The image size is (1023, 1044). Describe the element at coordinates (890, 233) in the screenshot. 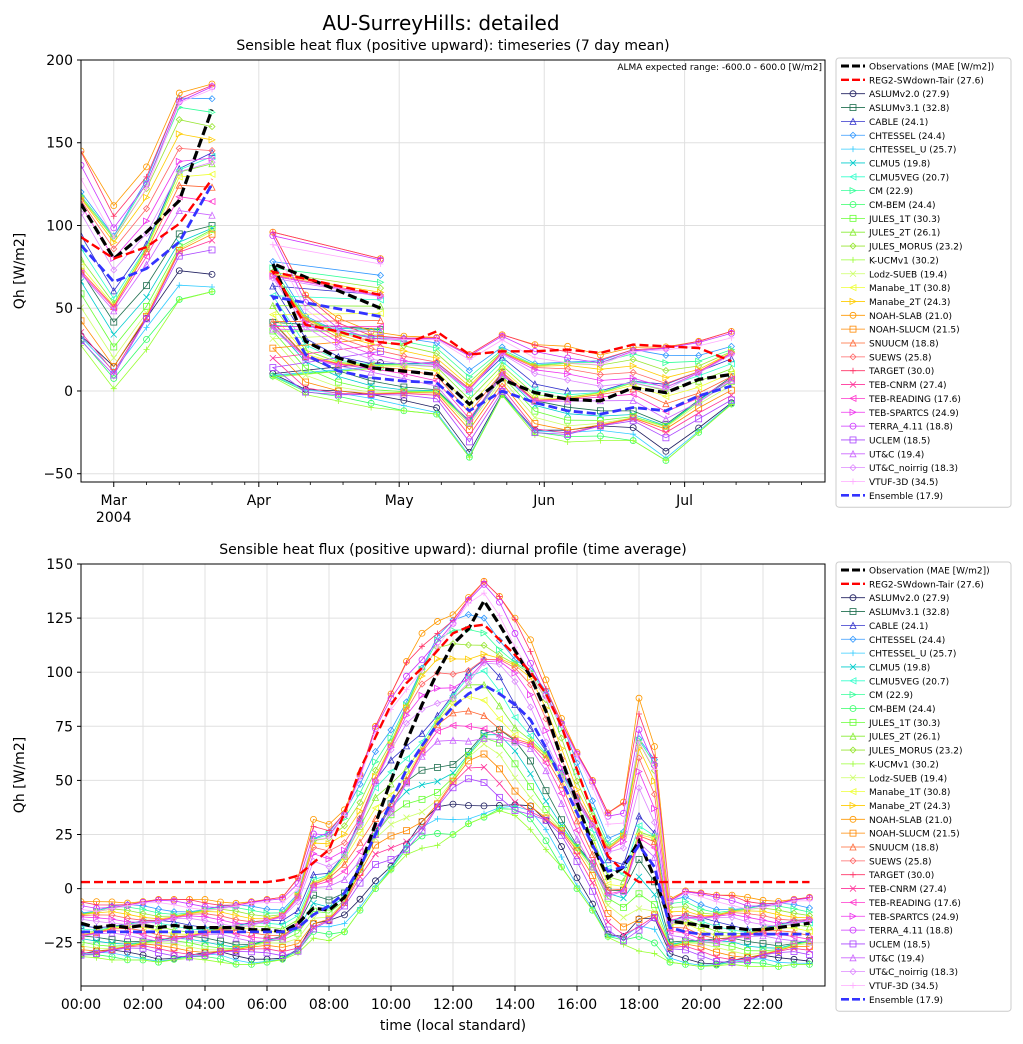

I see `legend-item-jules-2t-26-1: JULES_2T (26.1)` at that location.